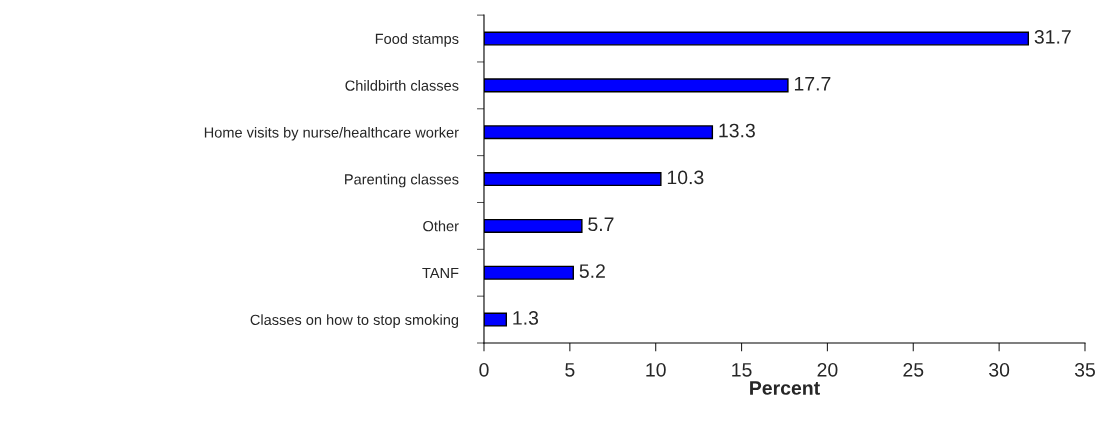  I want to click on data-label: 10.3, so click(685, 177).